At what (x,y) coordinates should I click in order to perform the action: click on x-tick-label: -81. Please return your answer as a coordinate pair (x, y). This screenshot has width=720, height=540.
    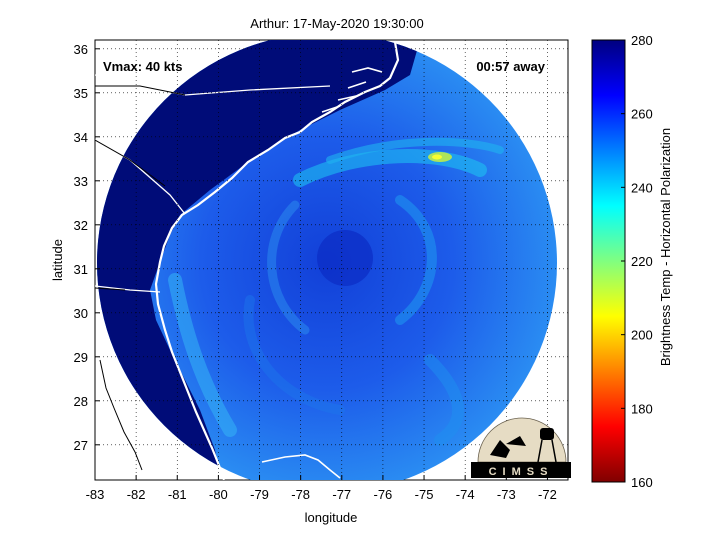
    Looking at the image, I should click on (177, 494).